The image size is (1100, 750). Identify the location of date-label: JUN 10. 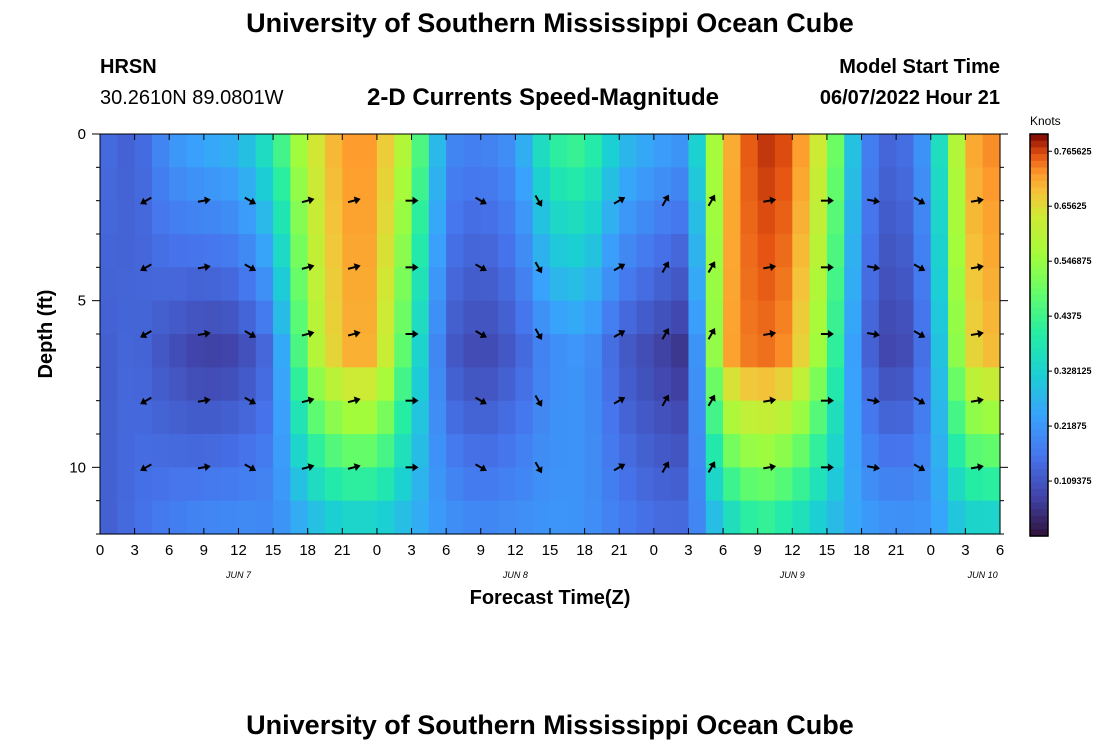
(982, 575).